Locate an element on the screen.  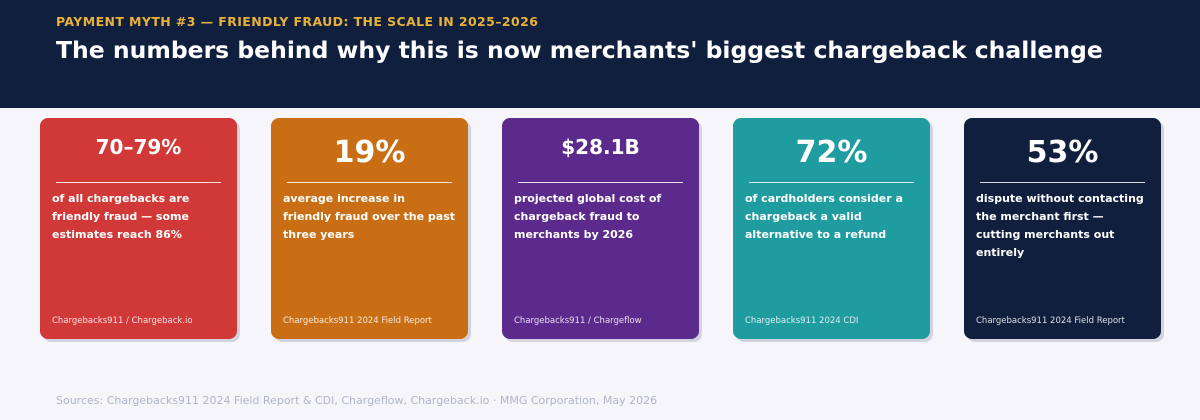
stat-source: Chargebacks911 / Chargeback.io is located at coordinates (122, 321).